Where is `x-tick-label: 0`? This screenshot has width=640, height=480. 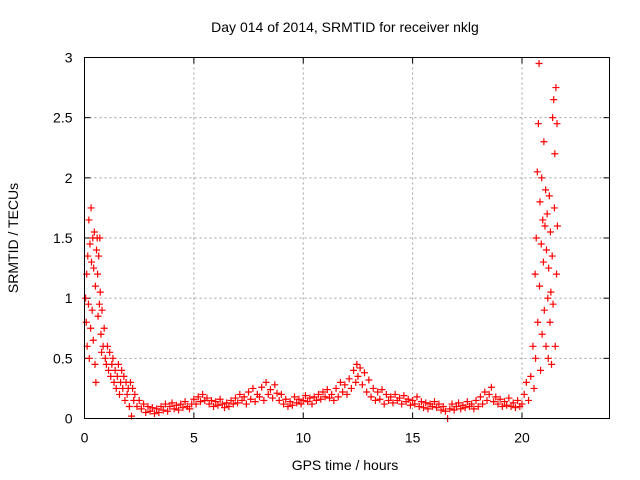 x-tick-label: 0 is located at coordinates (85, 438).